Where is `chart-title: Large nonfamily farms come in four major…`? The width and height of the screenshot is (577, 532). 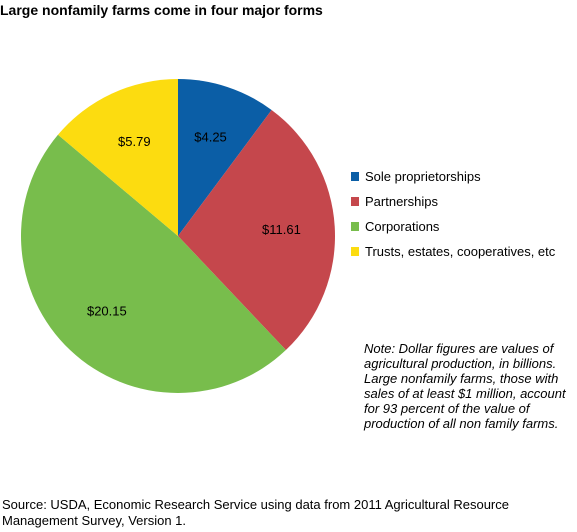 chart-title: Large nonfamily farms come in four major… is located at coordinates (161, 10).